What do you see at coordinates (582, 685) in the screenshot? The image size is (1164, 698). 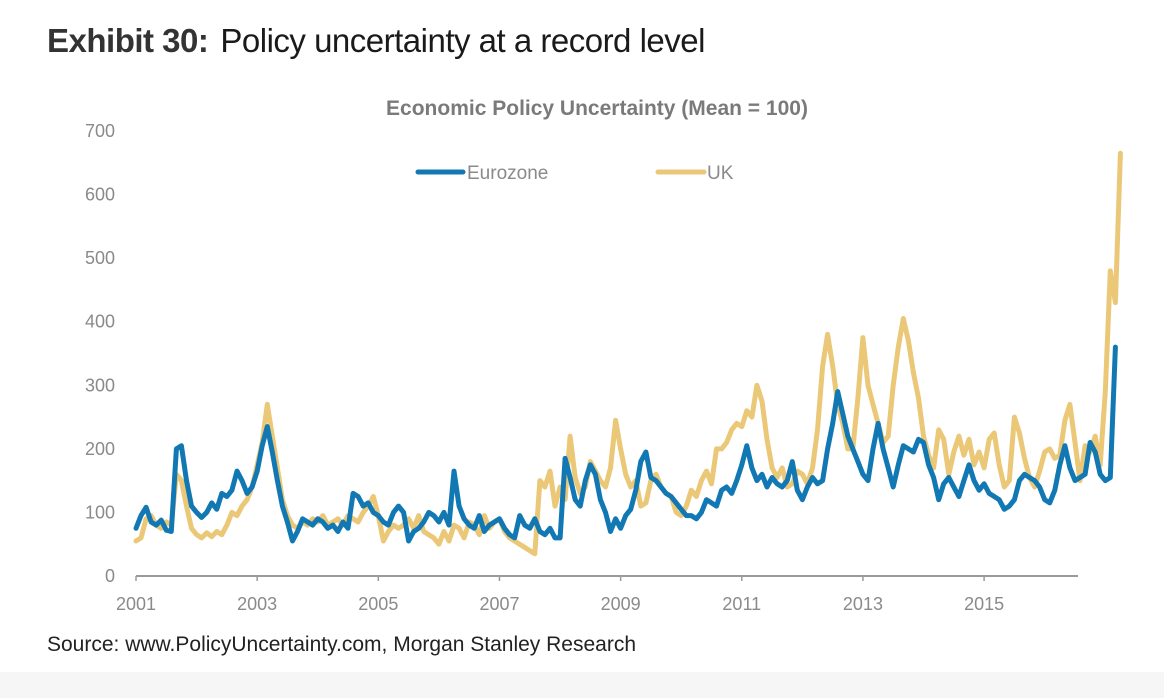 I see `bottom-band` at bounding box center [582, 685].